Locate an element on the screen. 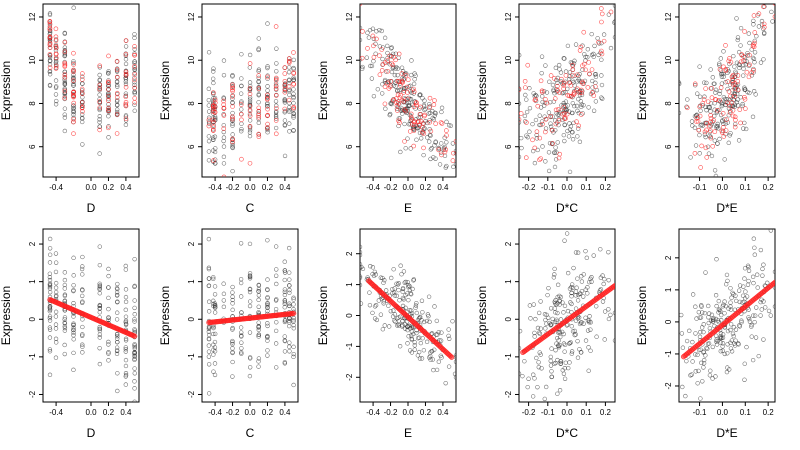 This screenshot has height=450, width=800. x-tick-label: 0.2 is located at coordinates (606, 187).